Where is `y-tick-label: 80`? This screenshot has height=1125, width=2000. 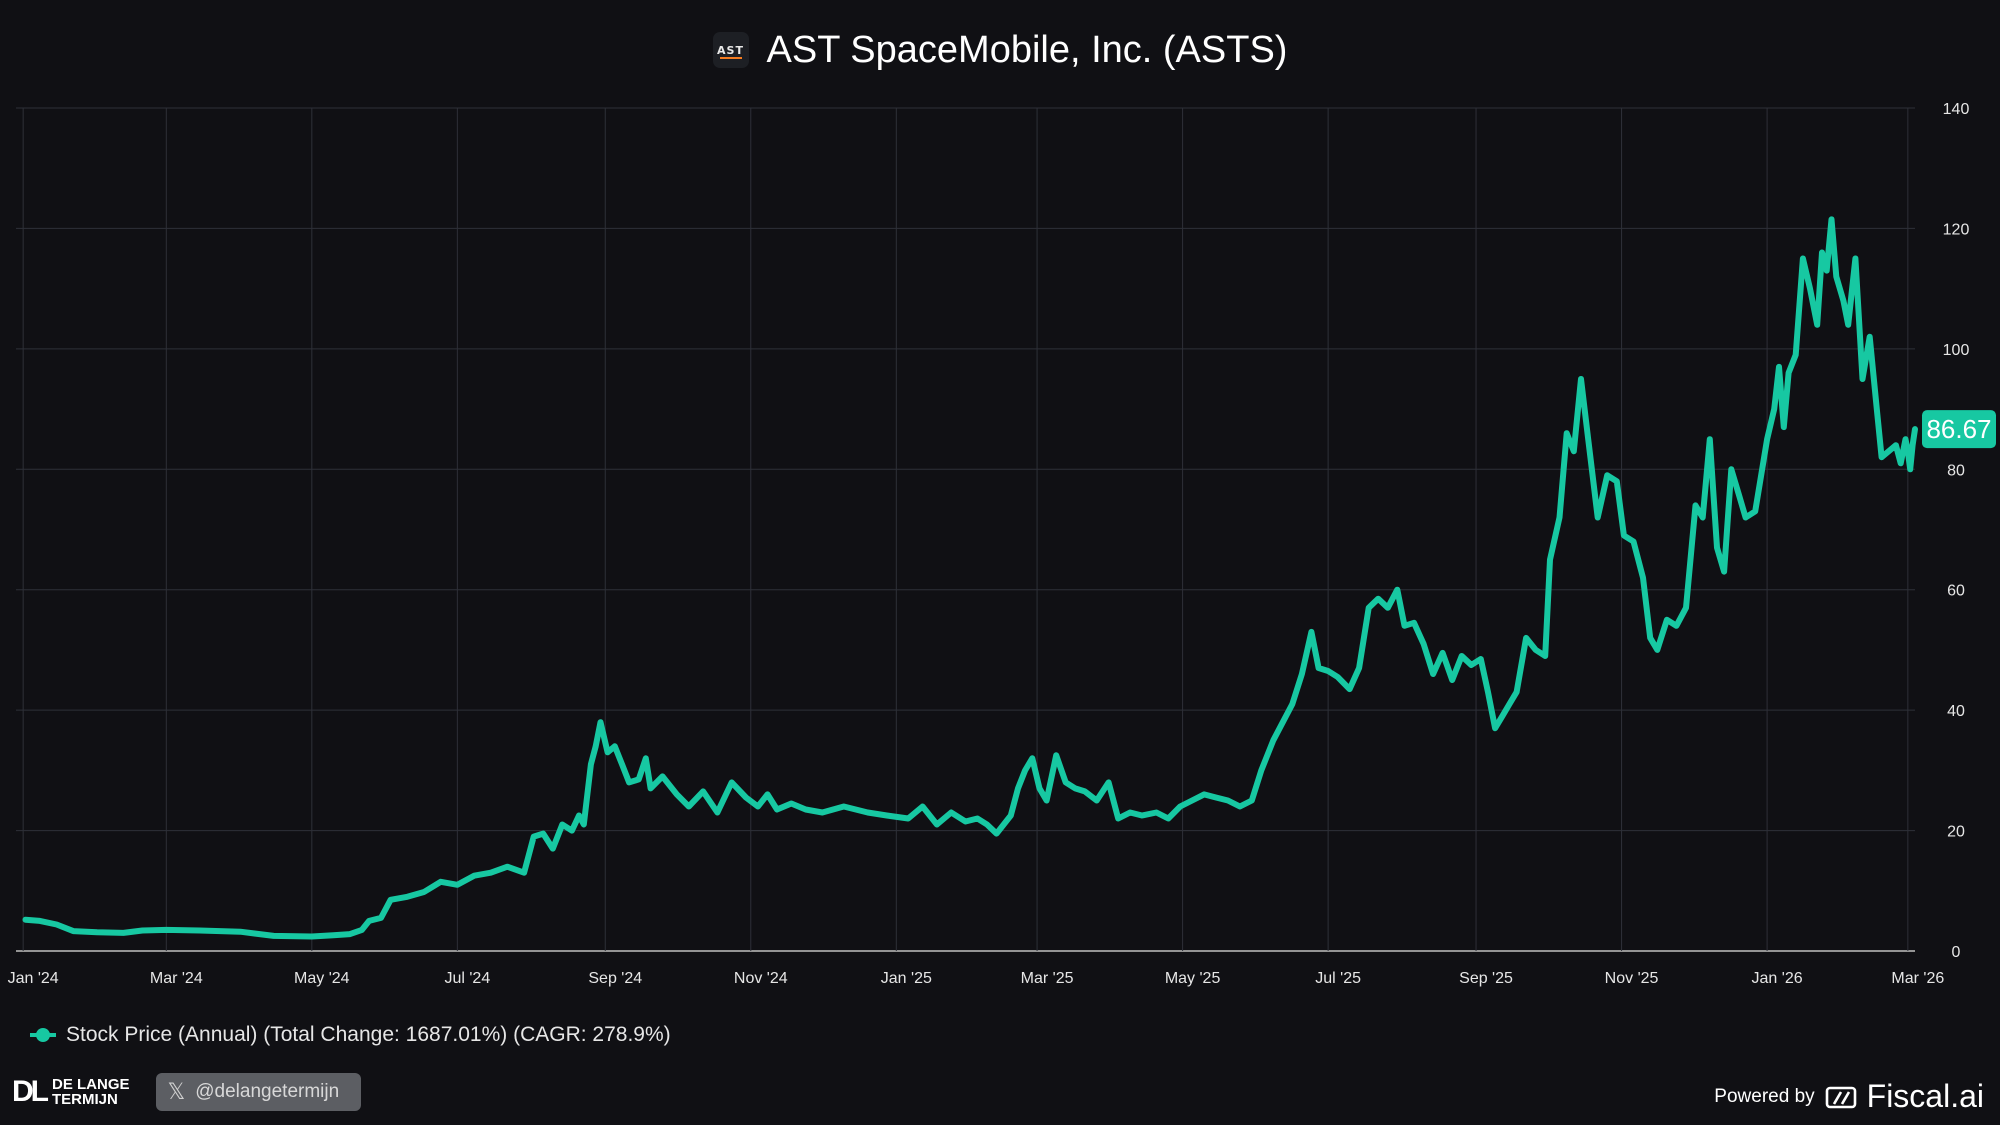 y-tick-label: 80 is located at coordinates (1956, 470).